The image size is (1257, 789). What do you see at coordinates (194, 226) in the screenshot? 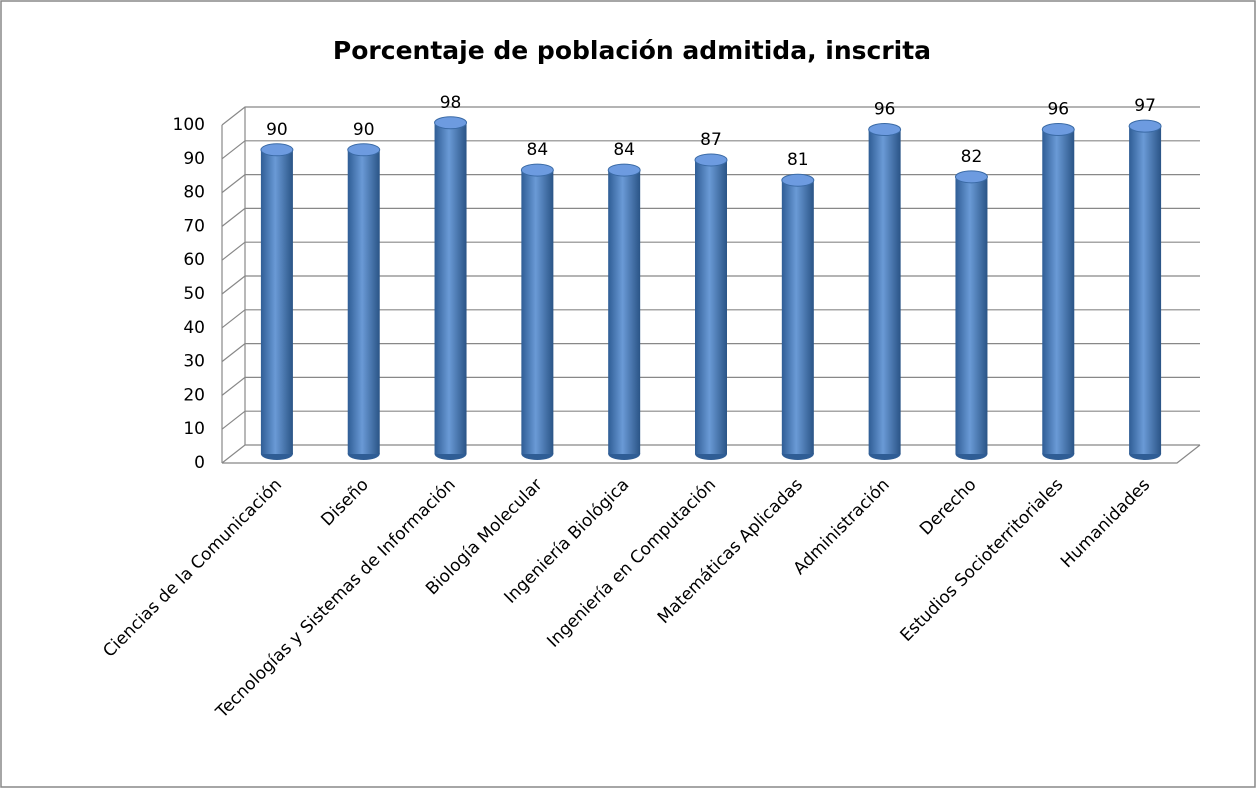
I see `y-tick-label: 70` at bounding box center [194, 226].